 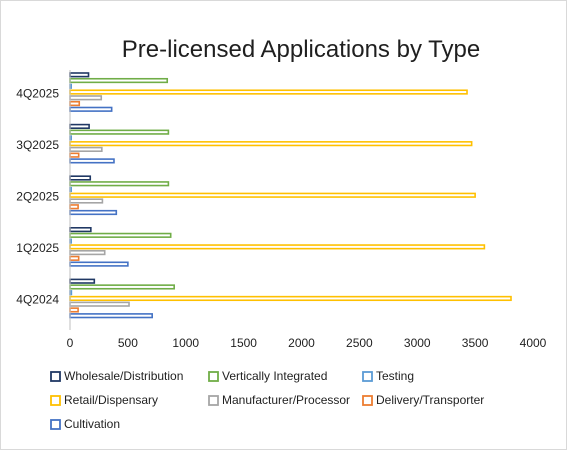 What do you see at coordinates (79, 75) in the screenshot?
I see `bar-4q2025-wholesale-distribution` at bounding box center [79, 75].